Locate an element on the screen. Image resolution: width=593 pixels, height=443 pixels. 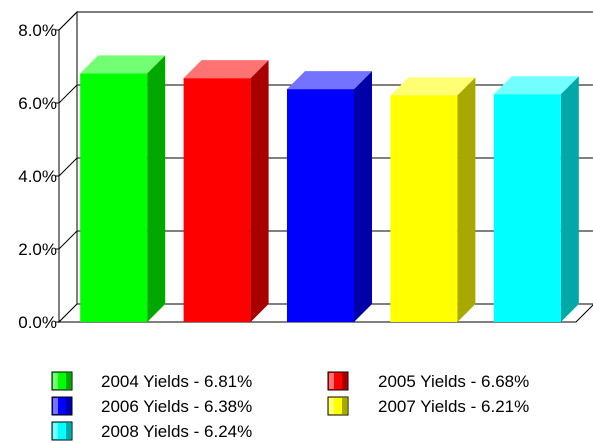
legend-label: 2005 Yields - 6.68% is located at coordinates (453, 381).